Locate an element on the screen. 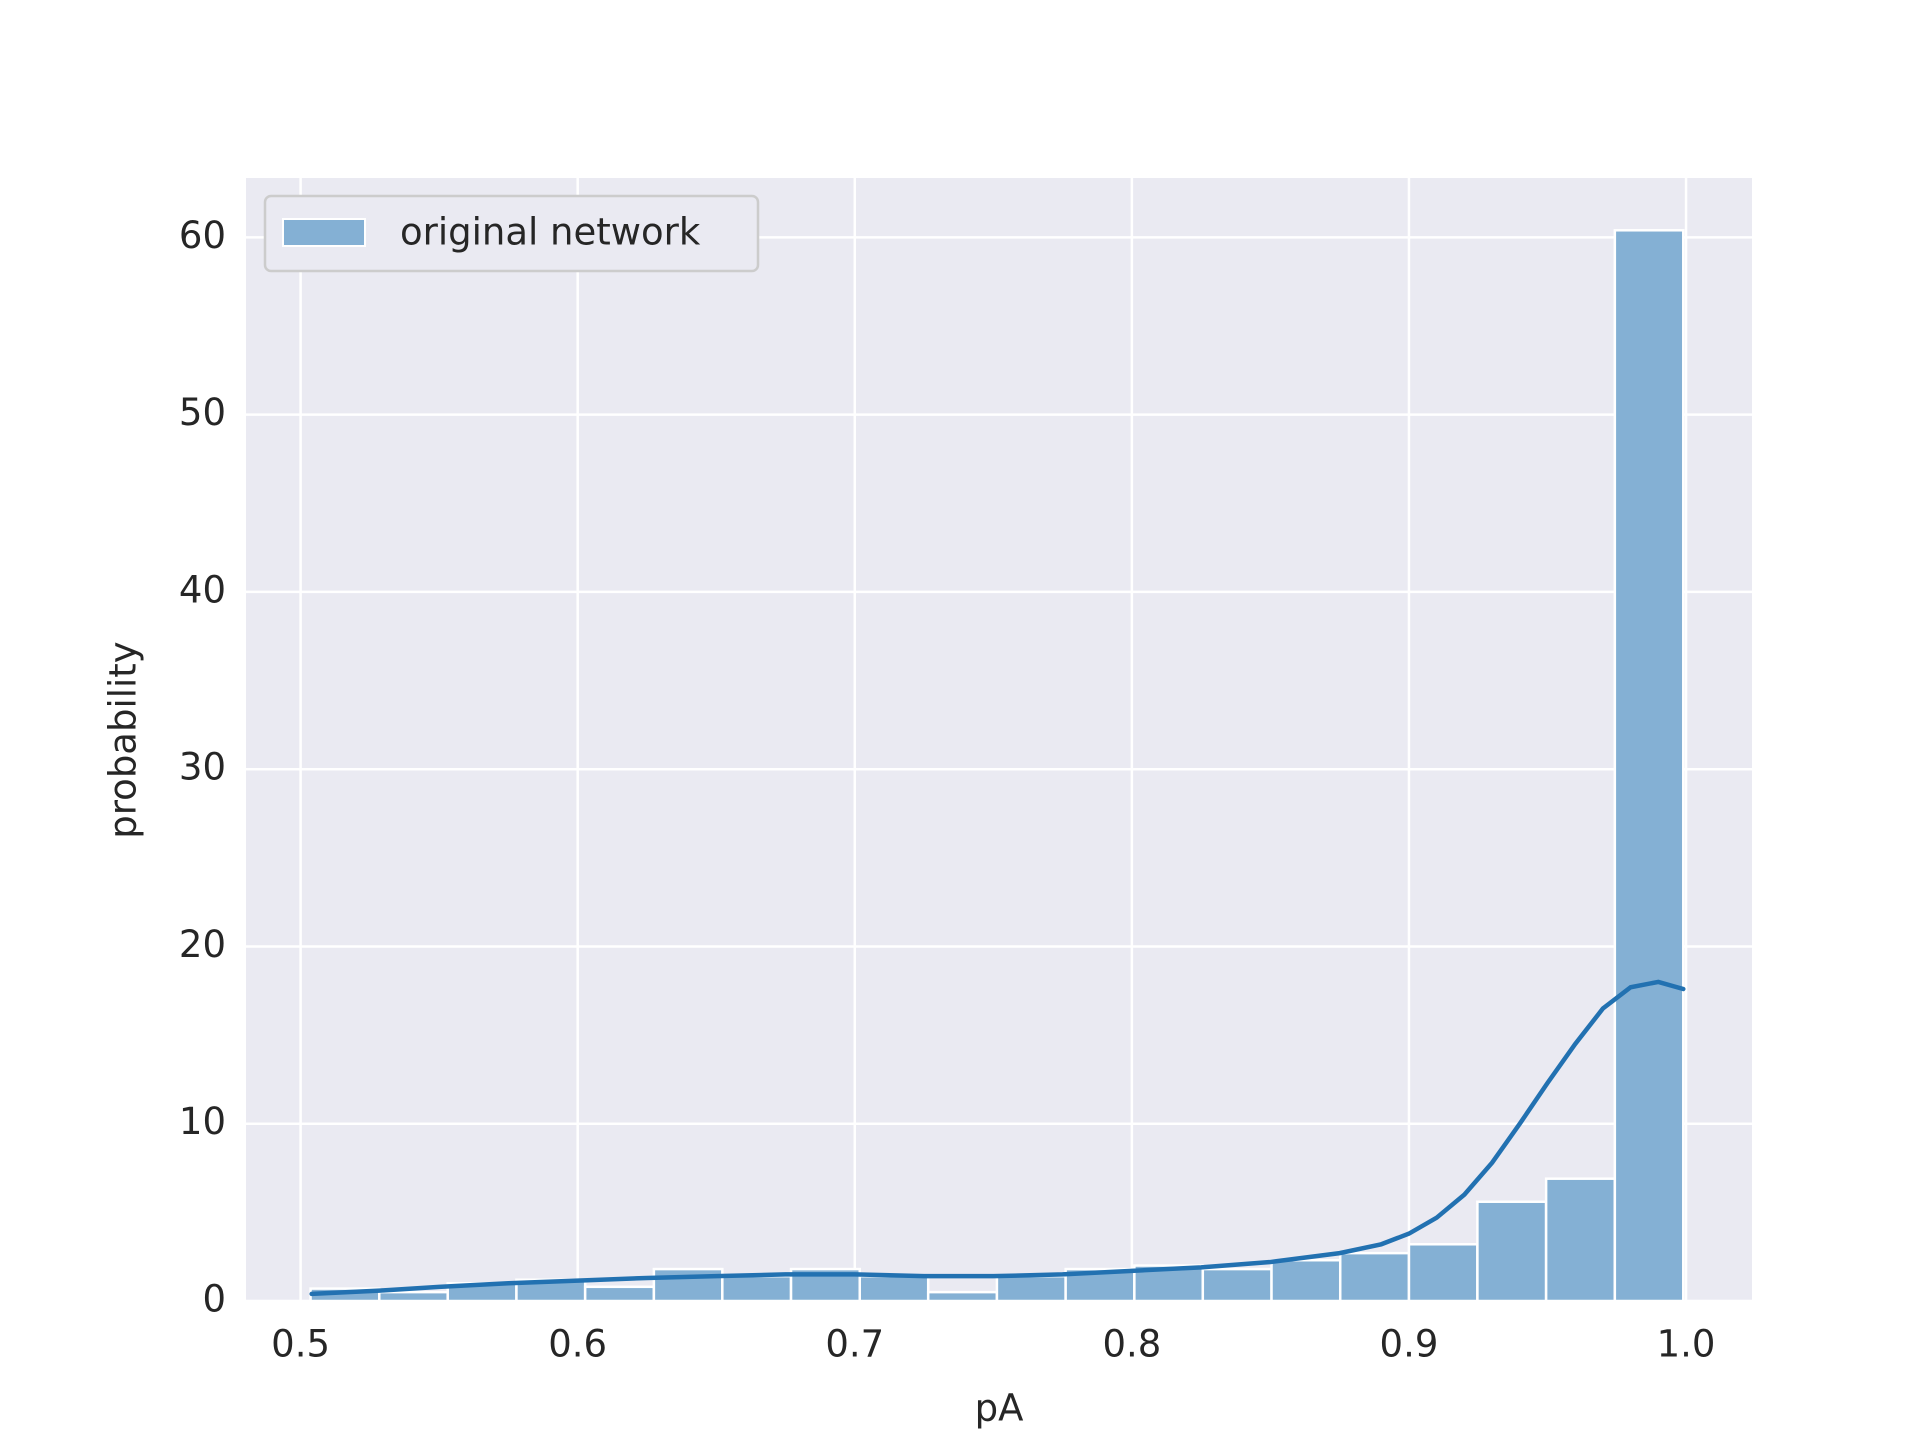 Image resolution: width=1920 pixels, height=1440 pixels. legend-label: original network is located at coordinates (550, 232).